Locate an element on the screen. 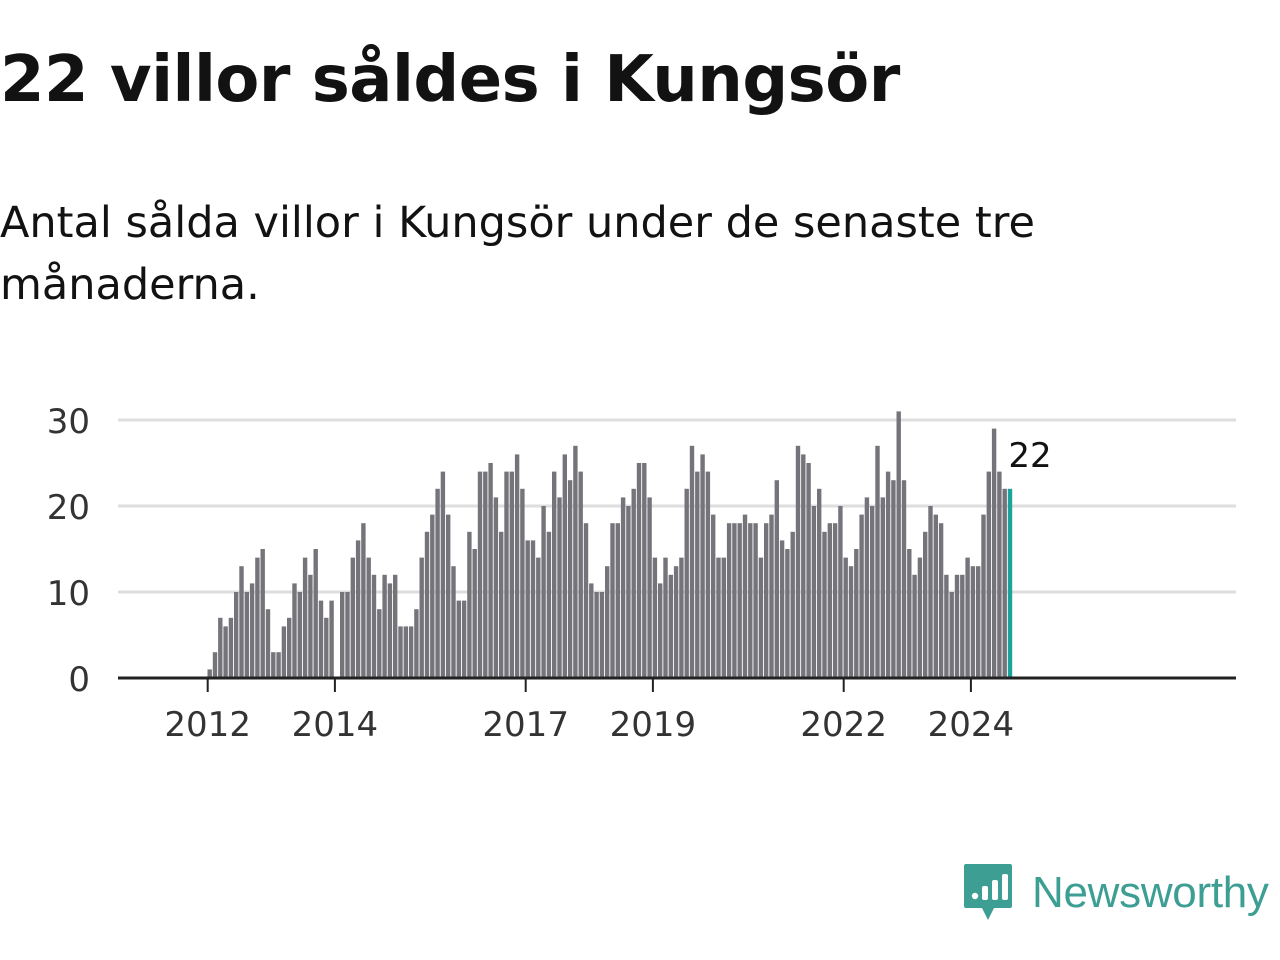 This screenshot has width=1280, height=960. bar-highlight is located at coordinates (1010, 583).